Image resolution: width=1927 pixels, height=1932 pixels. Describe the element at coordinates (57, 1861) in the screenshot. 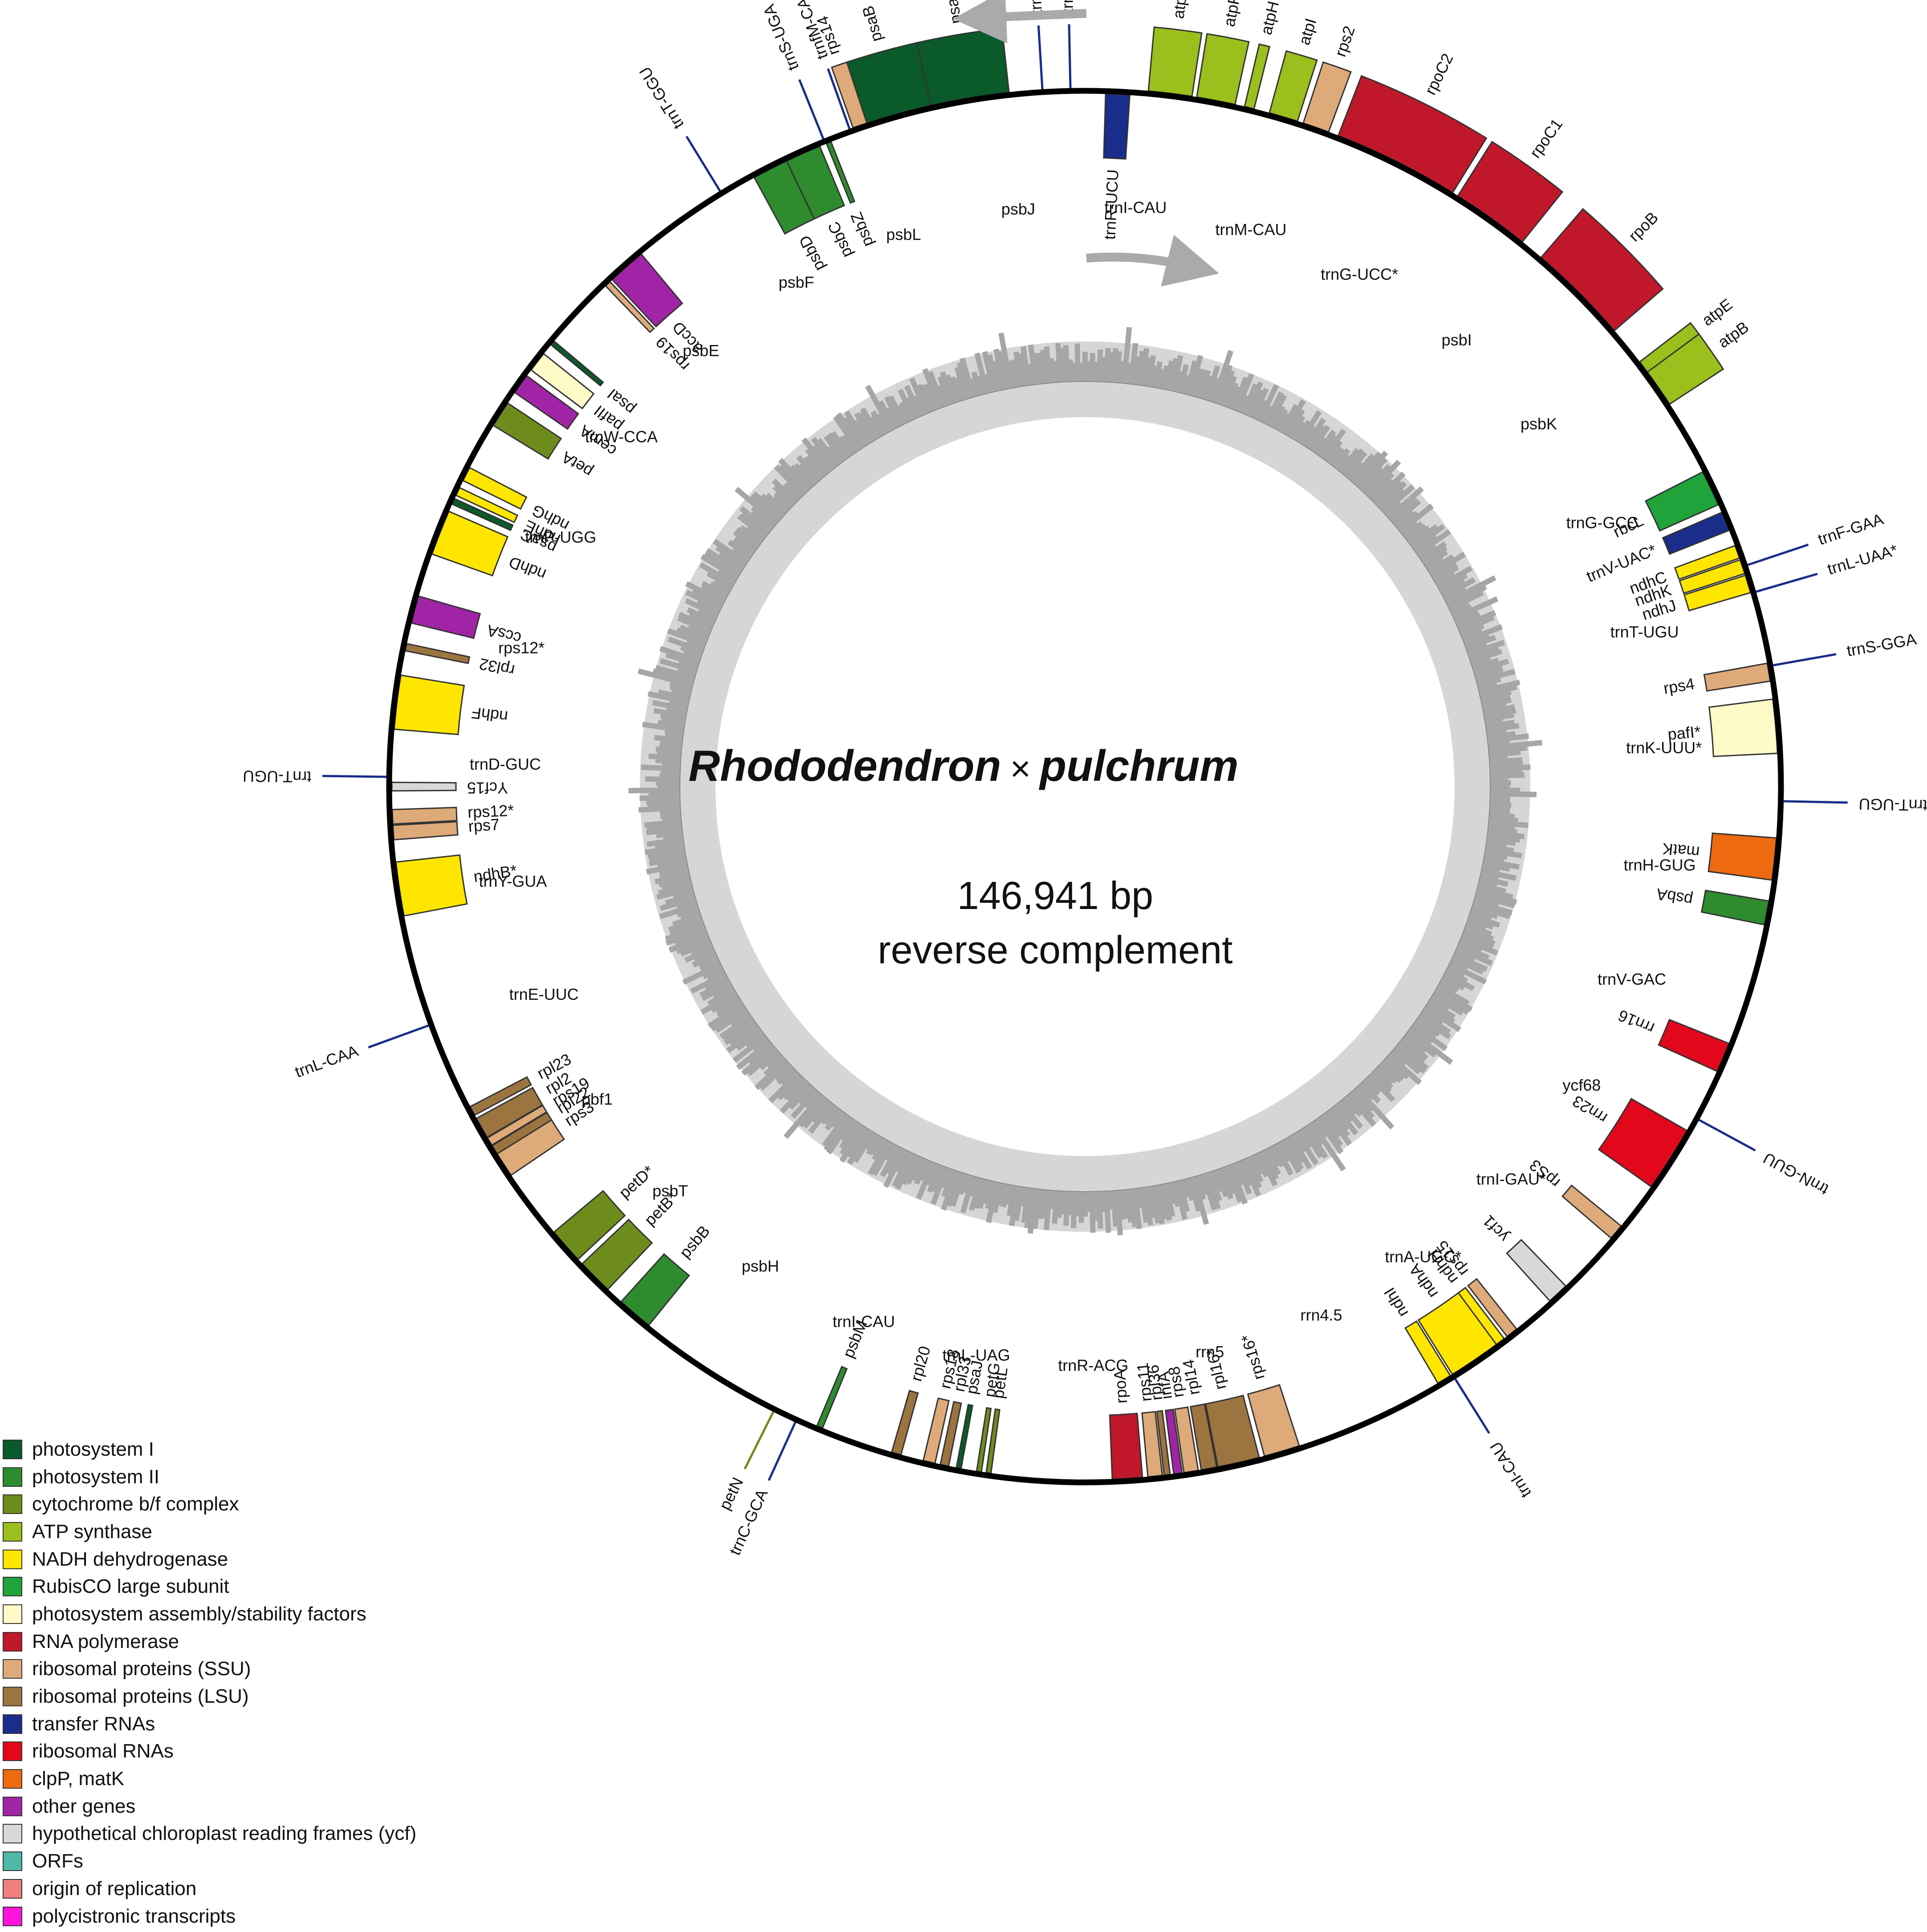

I see `legend-label: ORFs` at that location.